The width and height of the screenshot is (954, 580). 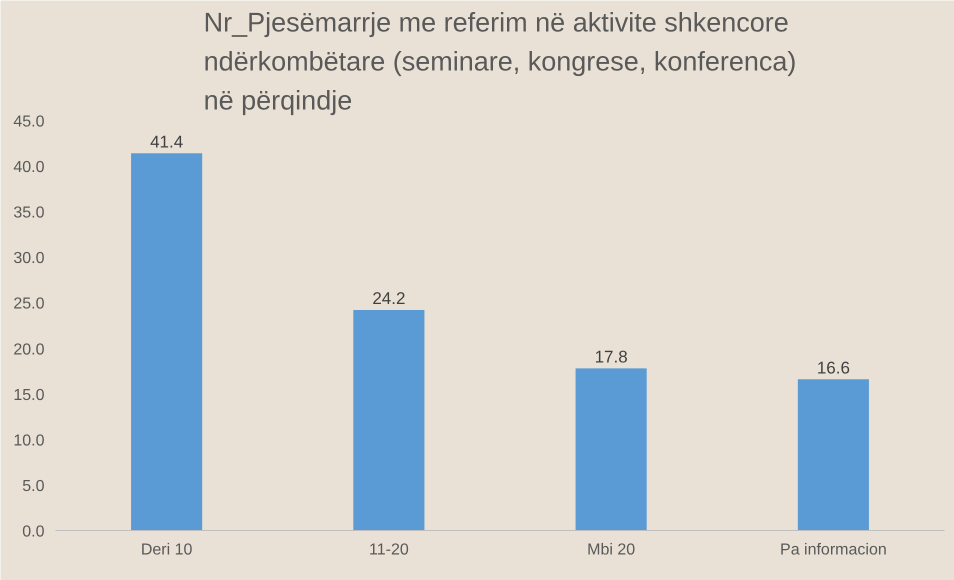 I want to click on x-tick-label: Mbi 20, so click(x=611, y=550).